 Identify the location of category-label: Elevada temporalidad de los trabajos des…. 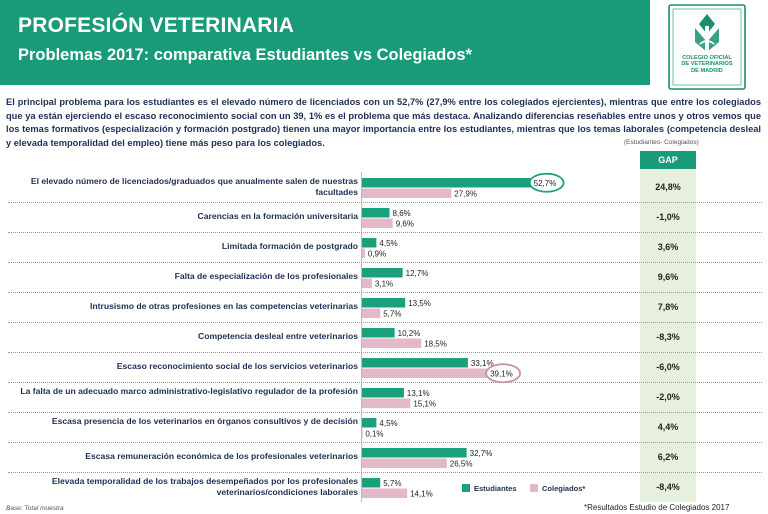
(204, 486).